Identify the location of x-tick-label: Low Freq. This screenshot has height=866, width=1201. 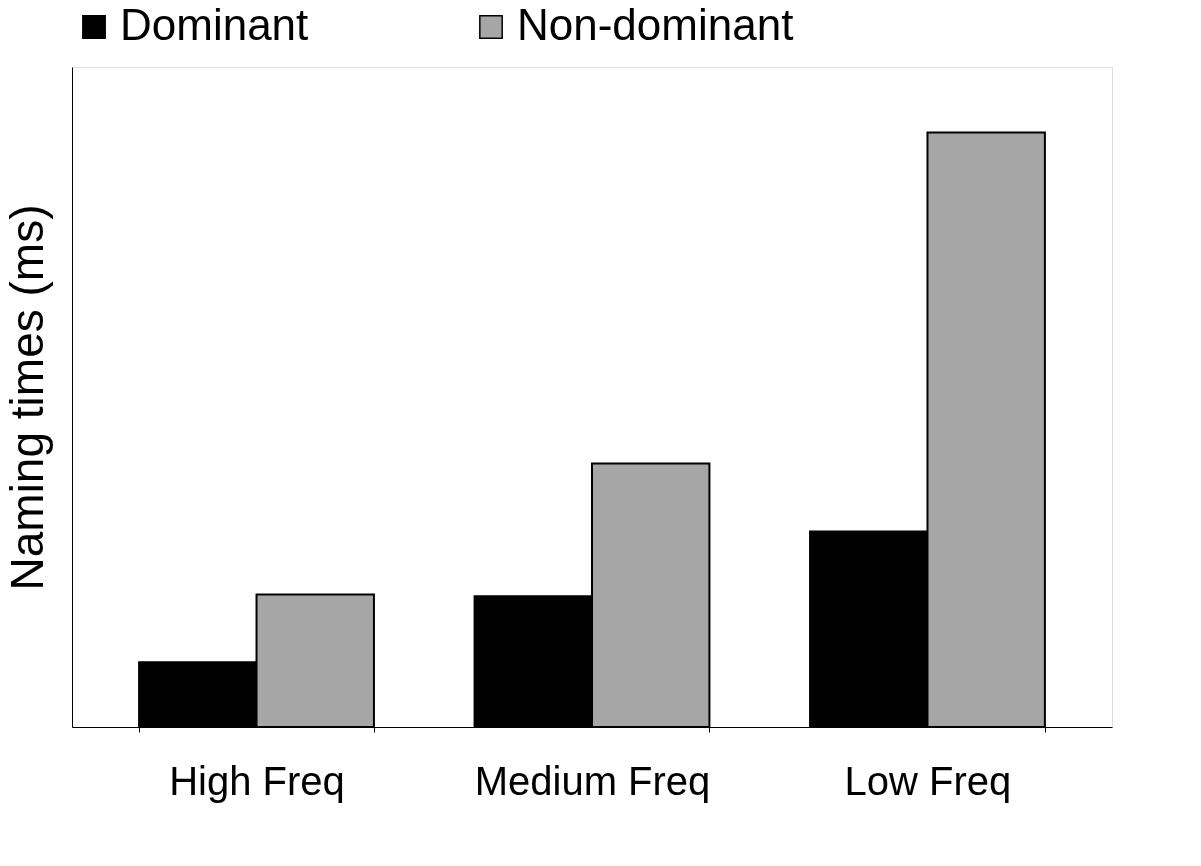
(928, 780).